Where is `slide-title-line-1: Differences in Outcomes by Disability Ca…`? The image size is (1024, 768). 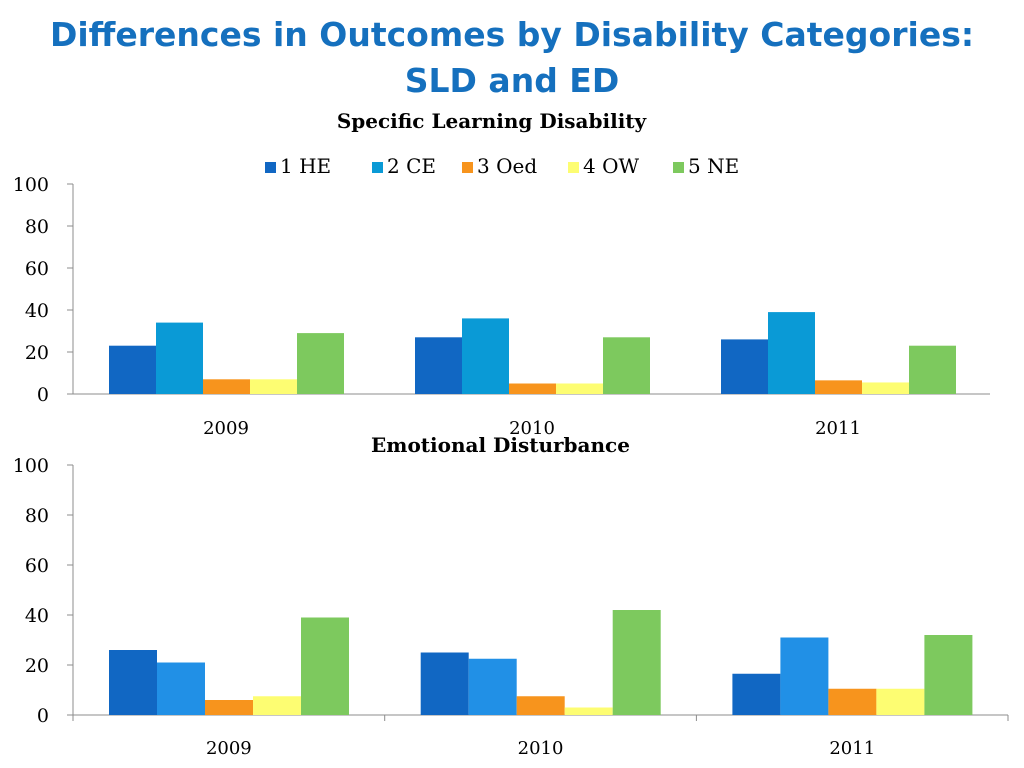
slide-title-line-1: Differences in Outcomes by Disability Ca… is located at coordinates (512, 34).